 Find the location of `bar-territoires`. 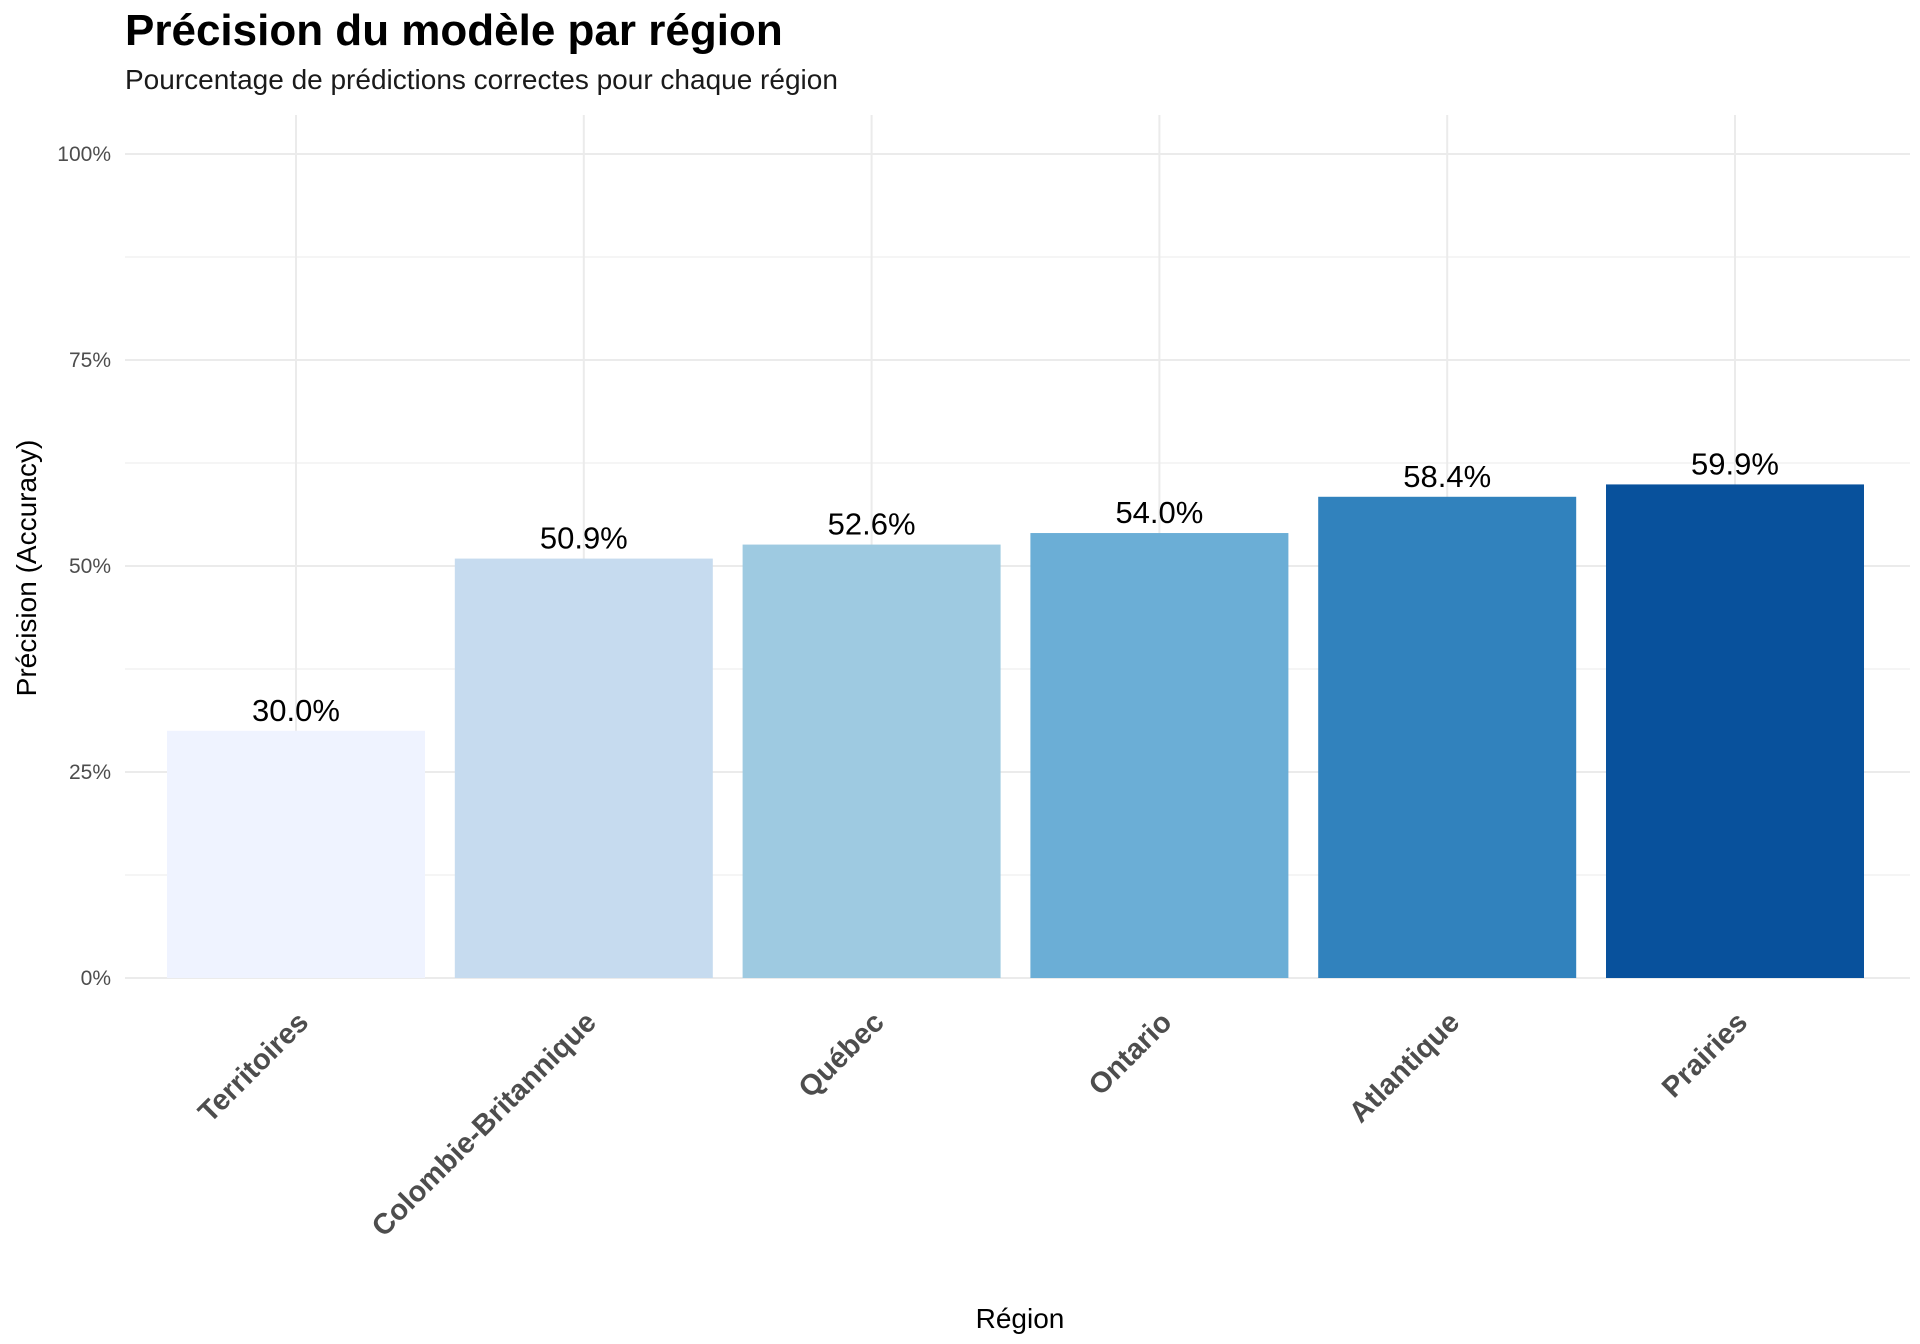

bar-territoires is located at coordinates (296, 854).